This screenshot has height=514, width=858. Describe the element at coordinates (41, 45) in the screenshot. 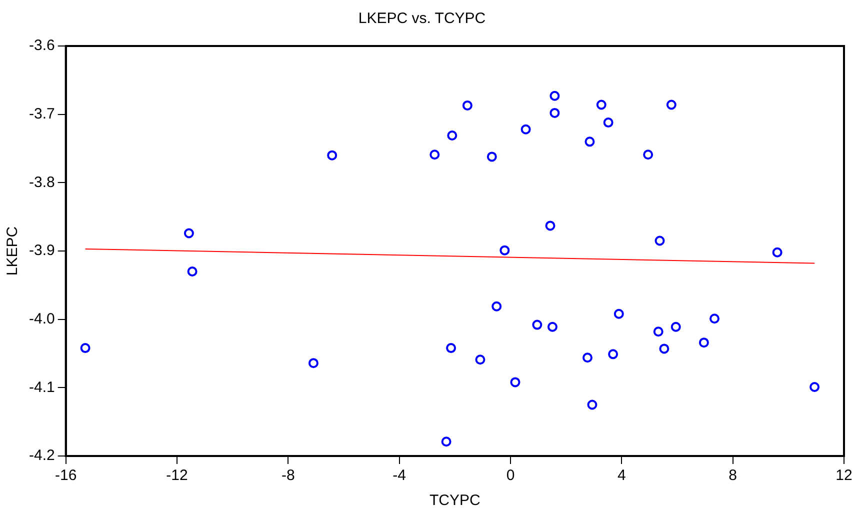

I see `y-tick-label: -3.6` at that location.